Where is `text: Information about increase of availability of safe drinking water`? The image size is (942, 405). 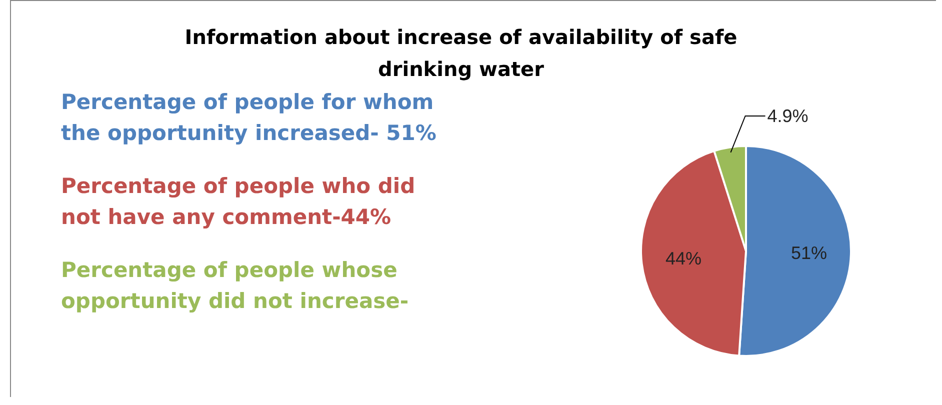 text: Information about increase of availability of safe drinking water is located at coordinates (461, 53).